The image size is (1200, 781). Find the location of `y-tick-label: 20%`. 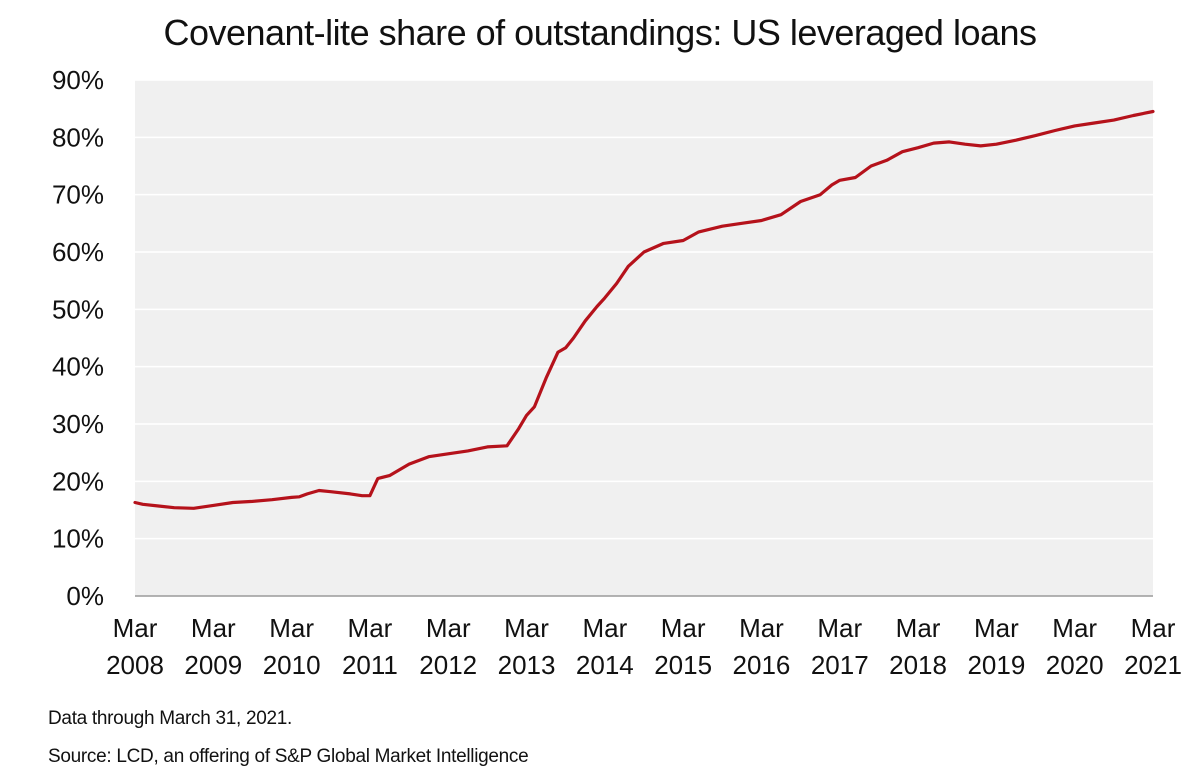

y-tick-label: 20% is located at coordinates (78, 481).